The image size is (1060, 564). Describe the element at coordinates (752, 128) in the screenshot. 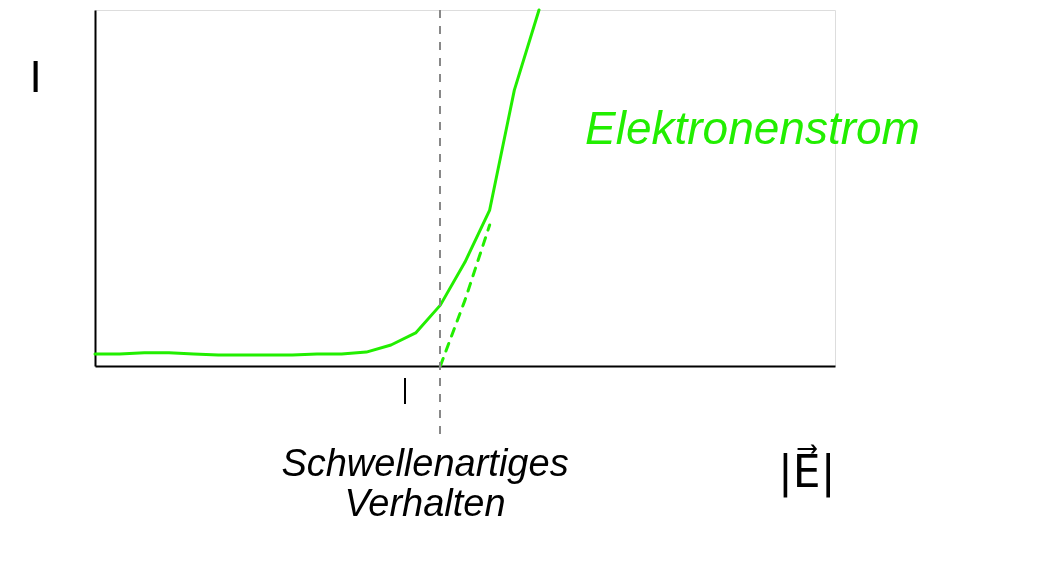

I see `series-label: Elektronenstrom` at that location.